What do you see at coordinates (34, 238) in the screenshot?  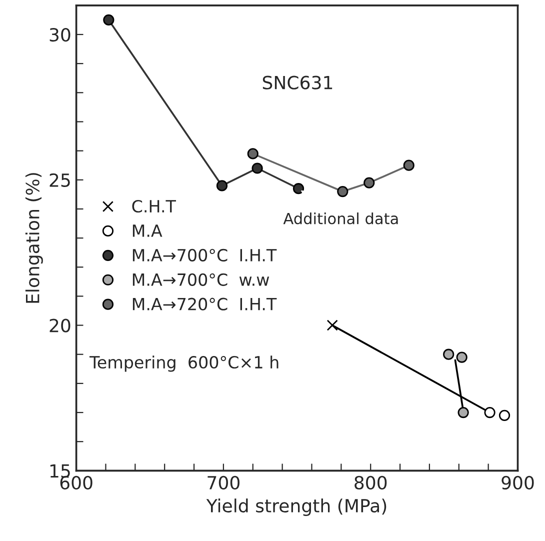 I see `y-axis-title: Elongation (%)` at bounding box center [34, 238].